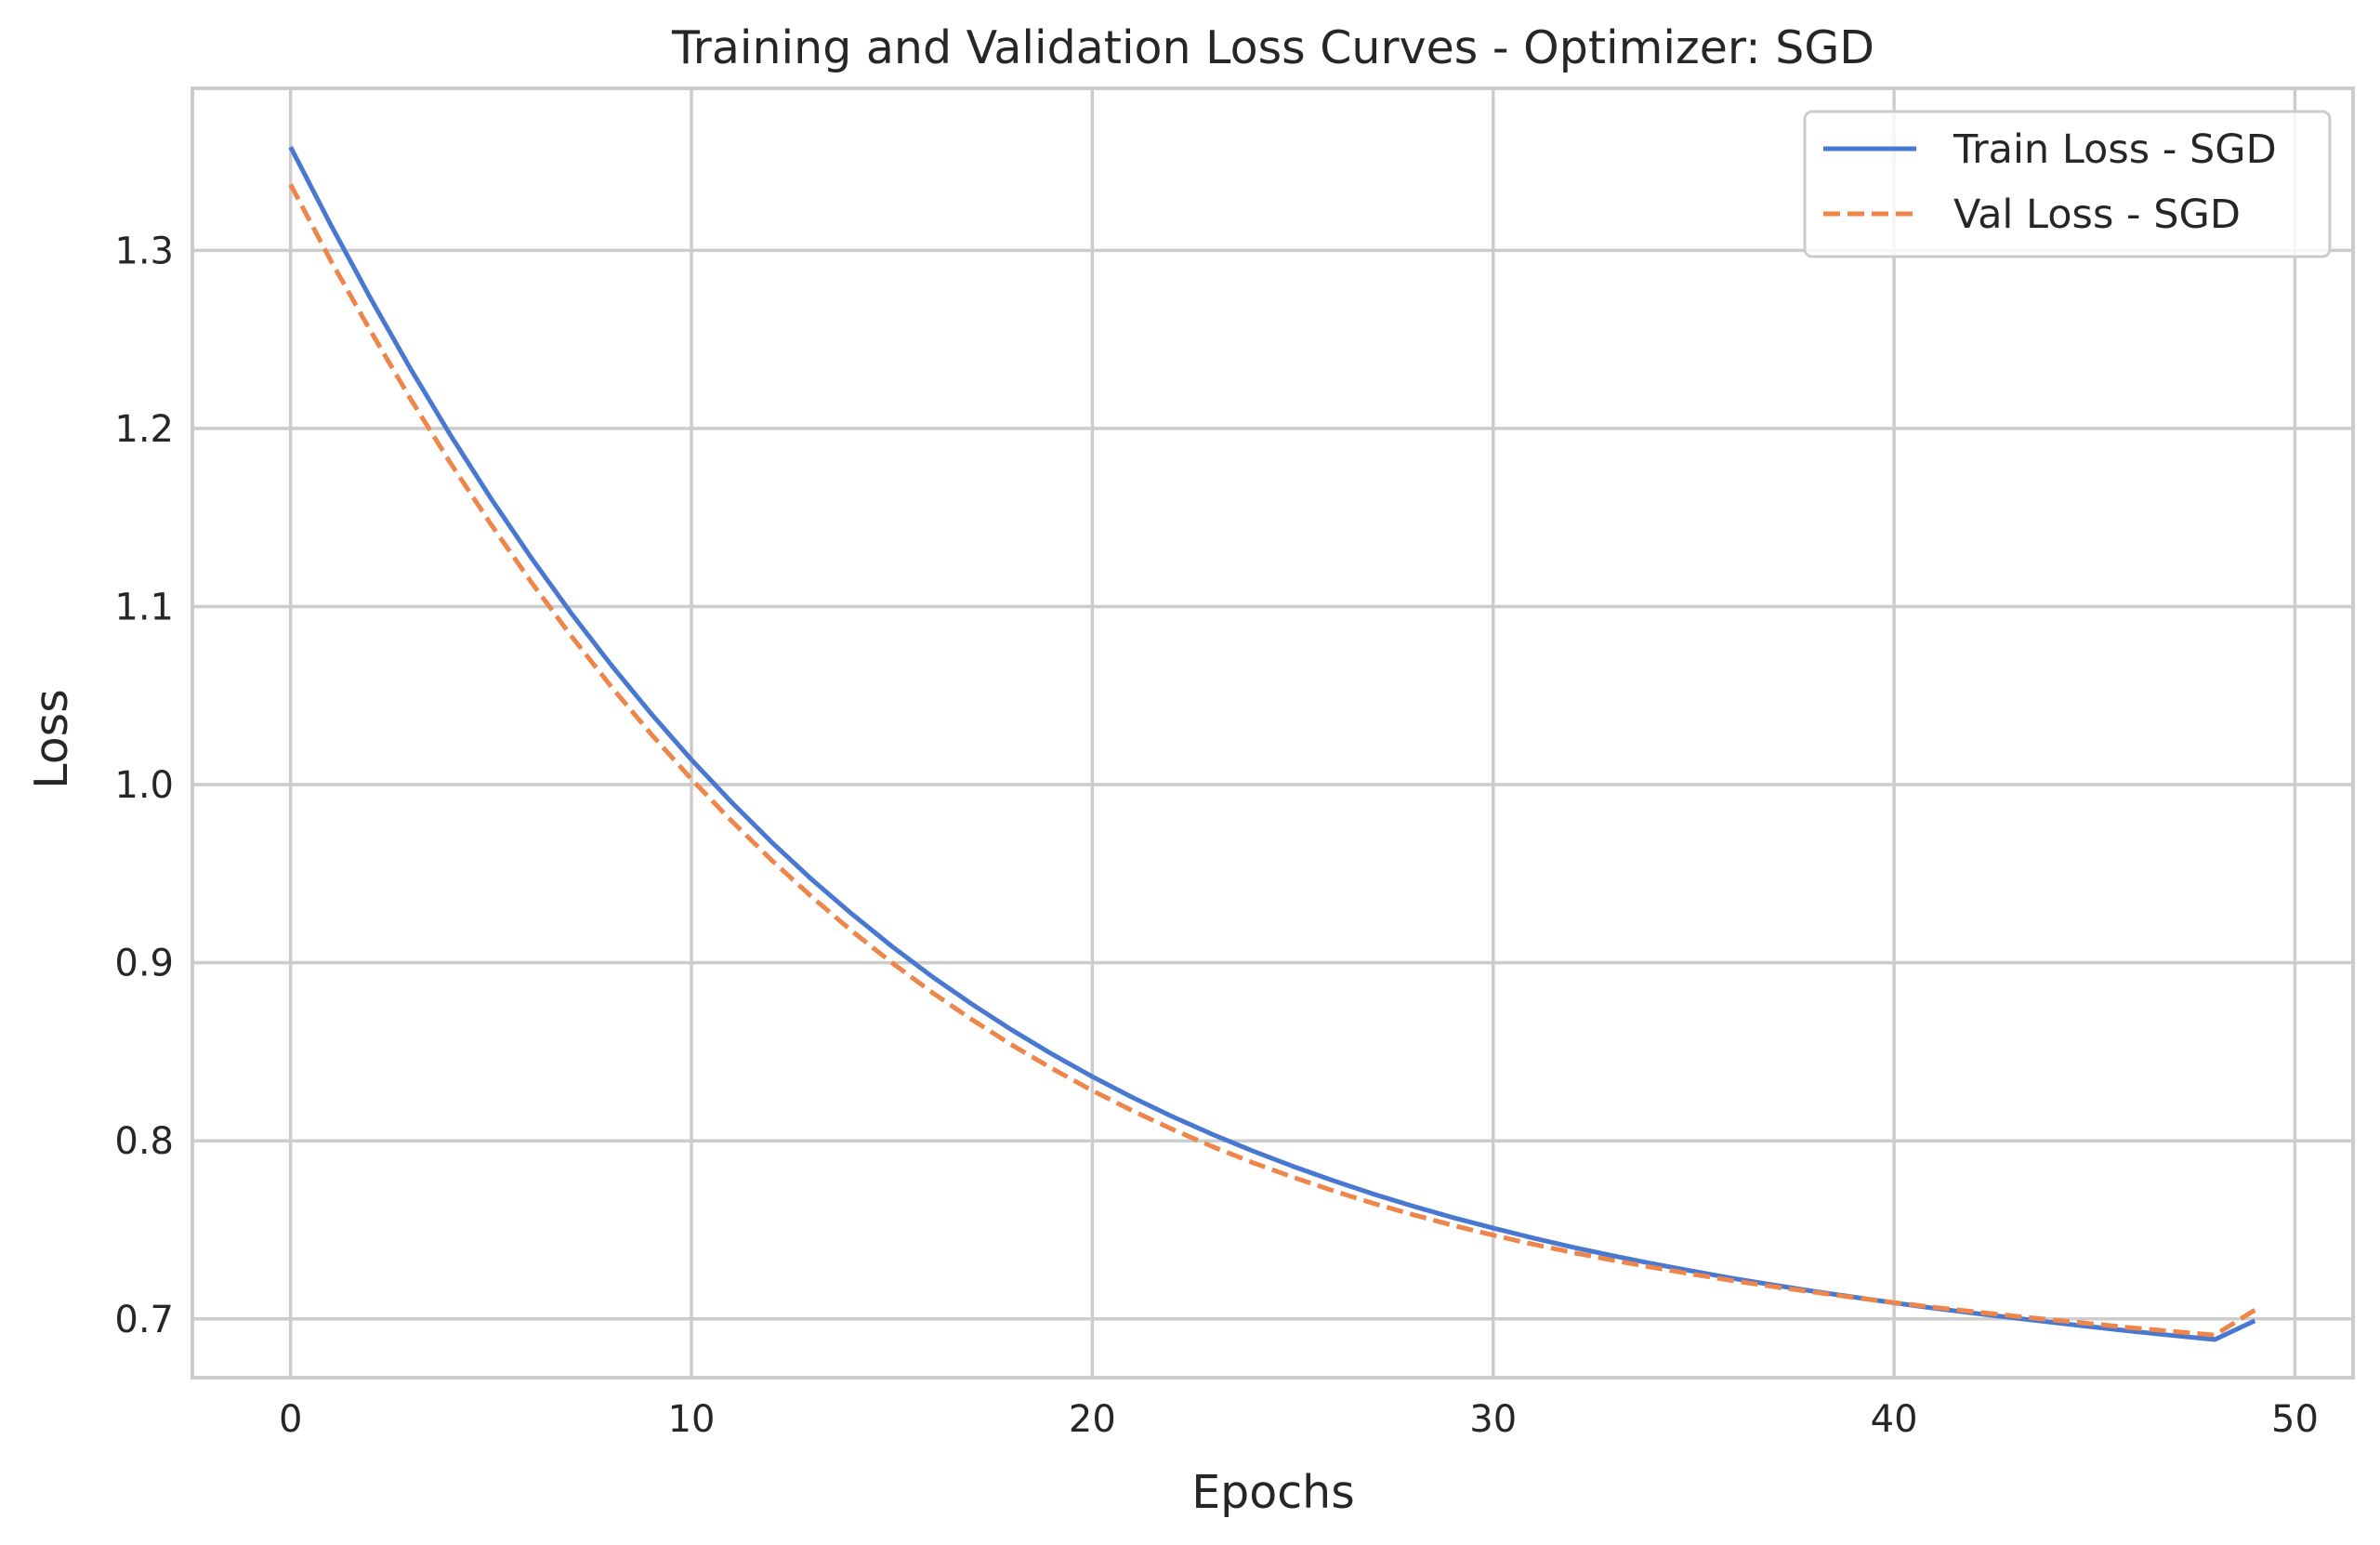  I want to click on y-axis-label: Loss, so click(51, 739).